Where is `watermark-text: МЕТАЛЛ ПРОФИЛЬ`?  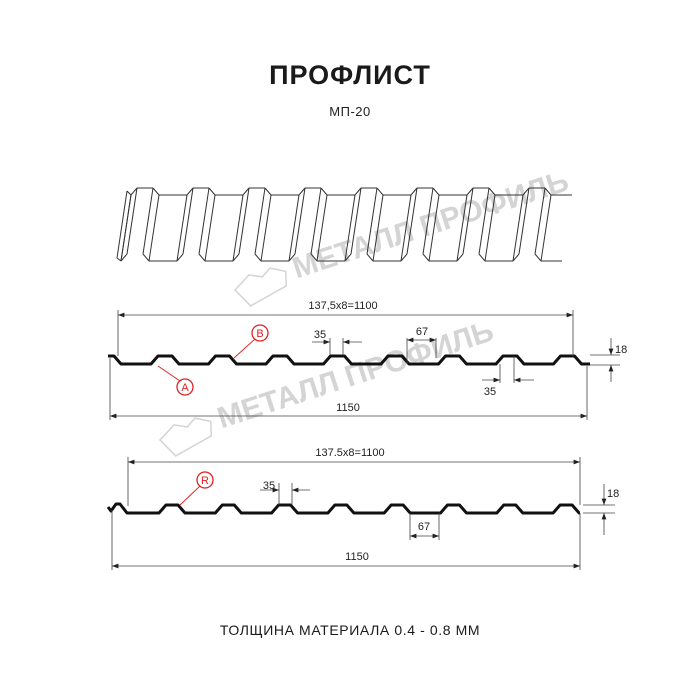
watermark-text: МЕТАЛЛ ПРОФИЛЬ is located at coordinates (430, 225).